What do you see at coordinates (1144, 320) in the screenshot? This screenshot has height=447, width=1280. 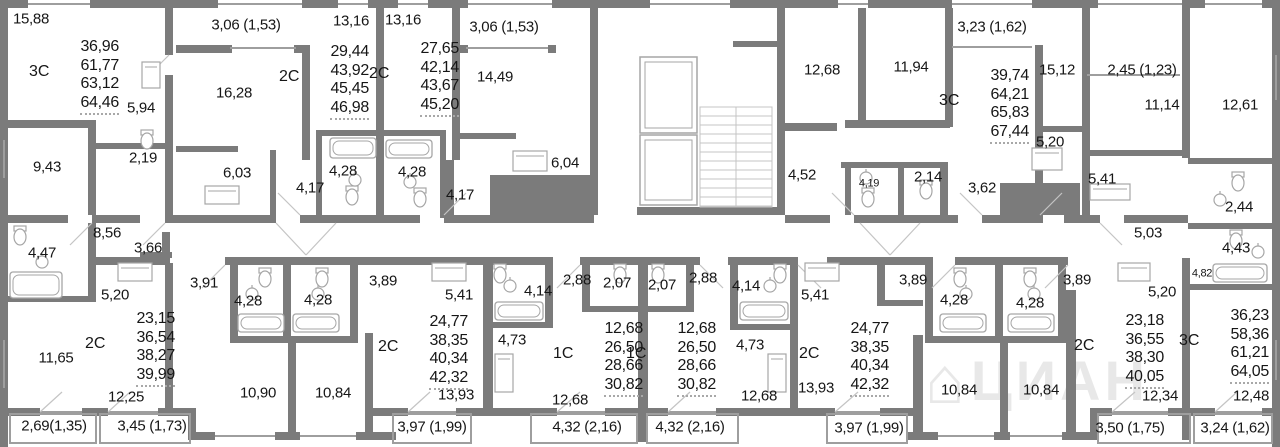 I see `area-value: 23,18` at bounding box center [1144, 320].